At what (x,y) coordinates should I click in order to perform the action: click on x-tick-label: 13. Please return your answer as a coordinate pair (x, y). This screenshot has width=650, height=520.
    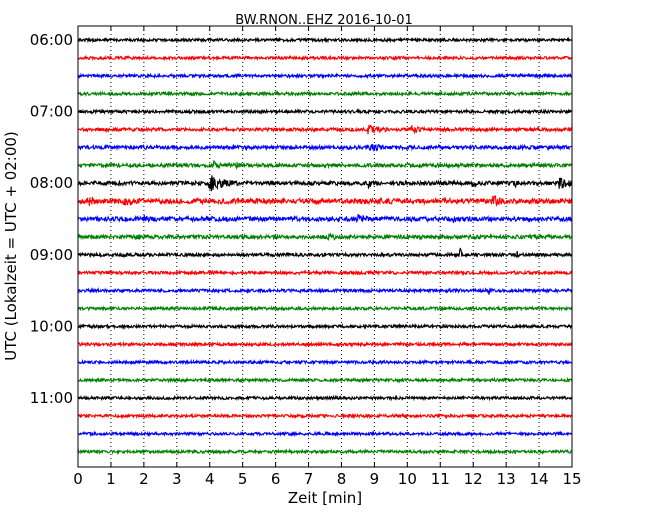
    Looking at the image, I should click on (506, 479).